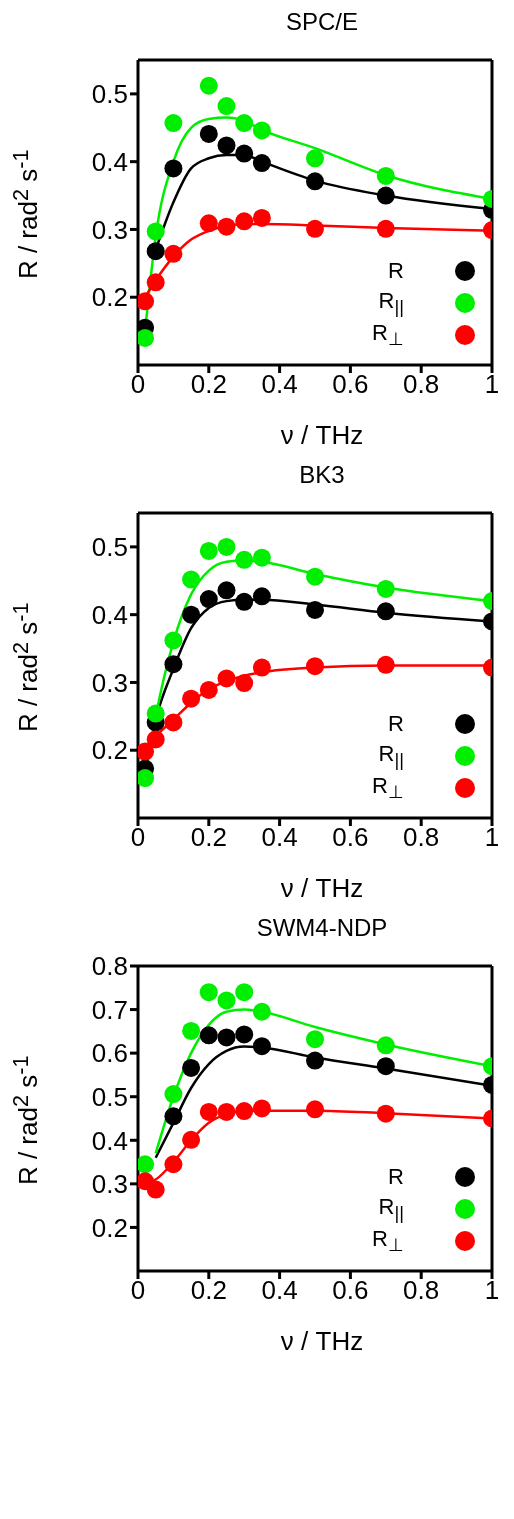 The image size is (514, 1519). What do you see at coordinates (350, 837) in the screenshot?
I see `x-tick-label: 0.6` at bounding box center [350, 837].